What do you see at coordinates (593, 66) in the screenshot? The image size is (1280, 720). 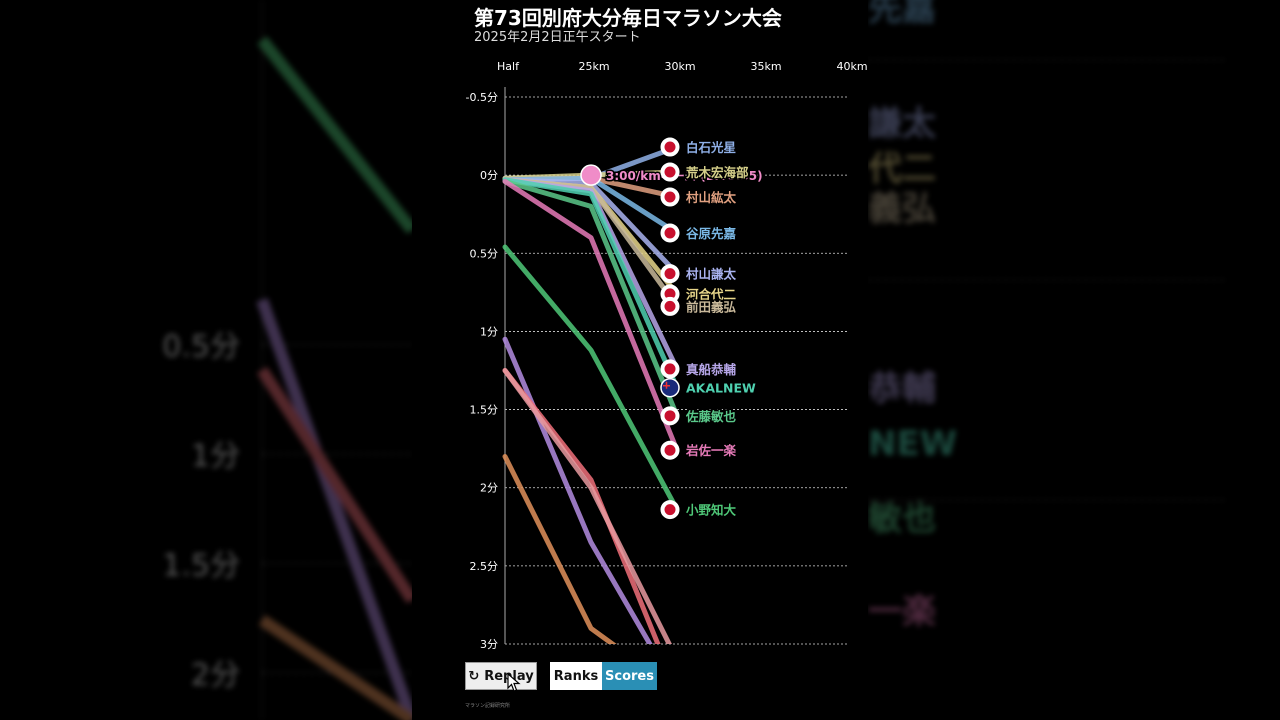 I see `x-tick-label: 25km` at bounding box center [593, 66].